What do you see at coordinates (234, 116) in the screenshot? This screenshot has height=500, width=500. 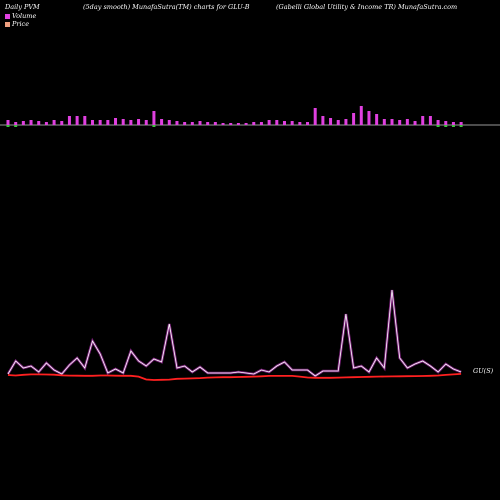 I see `volume-bars` at bounding box center [234, 116].